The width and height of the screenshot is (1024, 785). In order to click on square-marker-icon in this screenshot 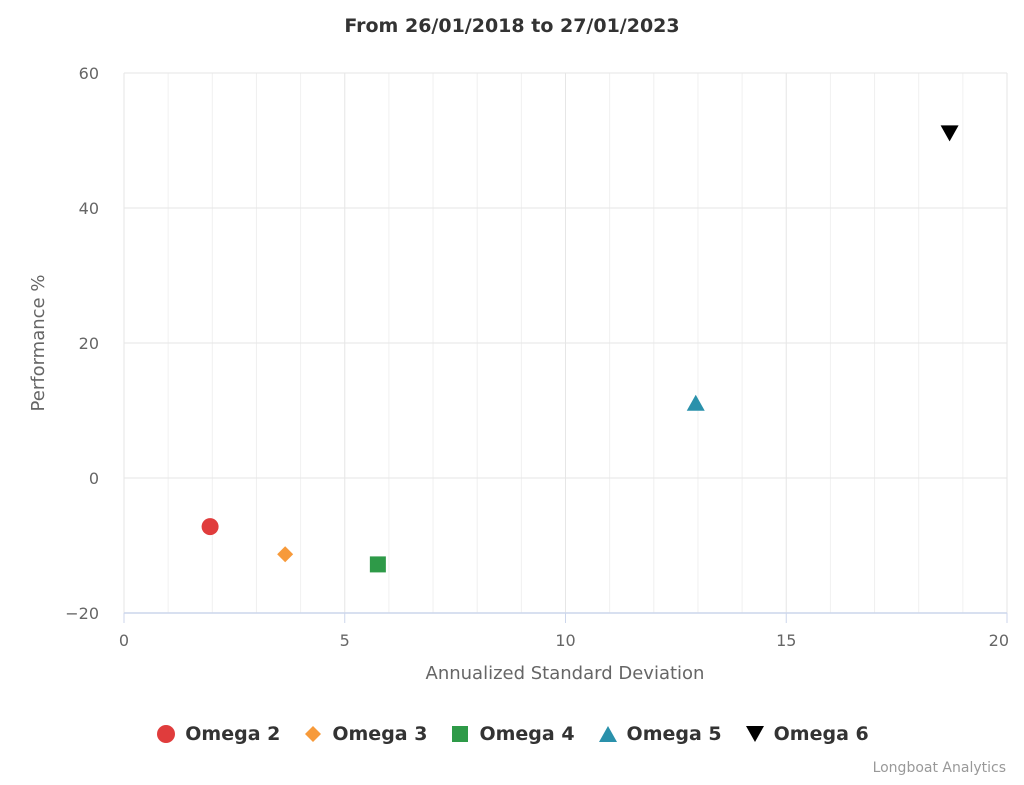, I will do `click(460, 734)`.